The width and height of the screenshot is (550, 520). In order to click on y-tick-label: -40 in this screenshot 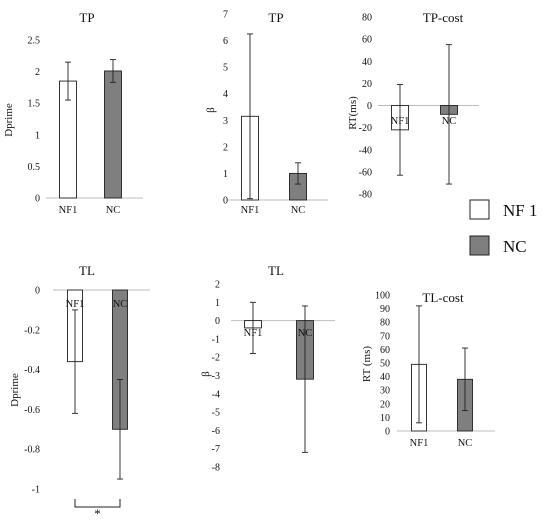, I will do `click(365, 150)`.